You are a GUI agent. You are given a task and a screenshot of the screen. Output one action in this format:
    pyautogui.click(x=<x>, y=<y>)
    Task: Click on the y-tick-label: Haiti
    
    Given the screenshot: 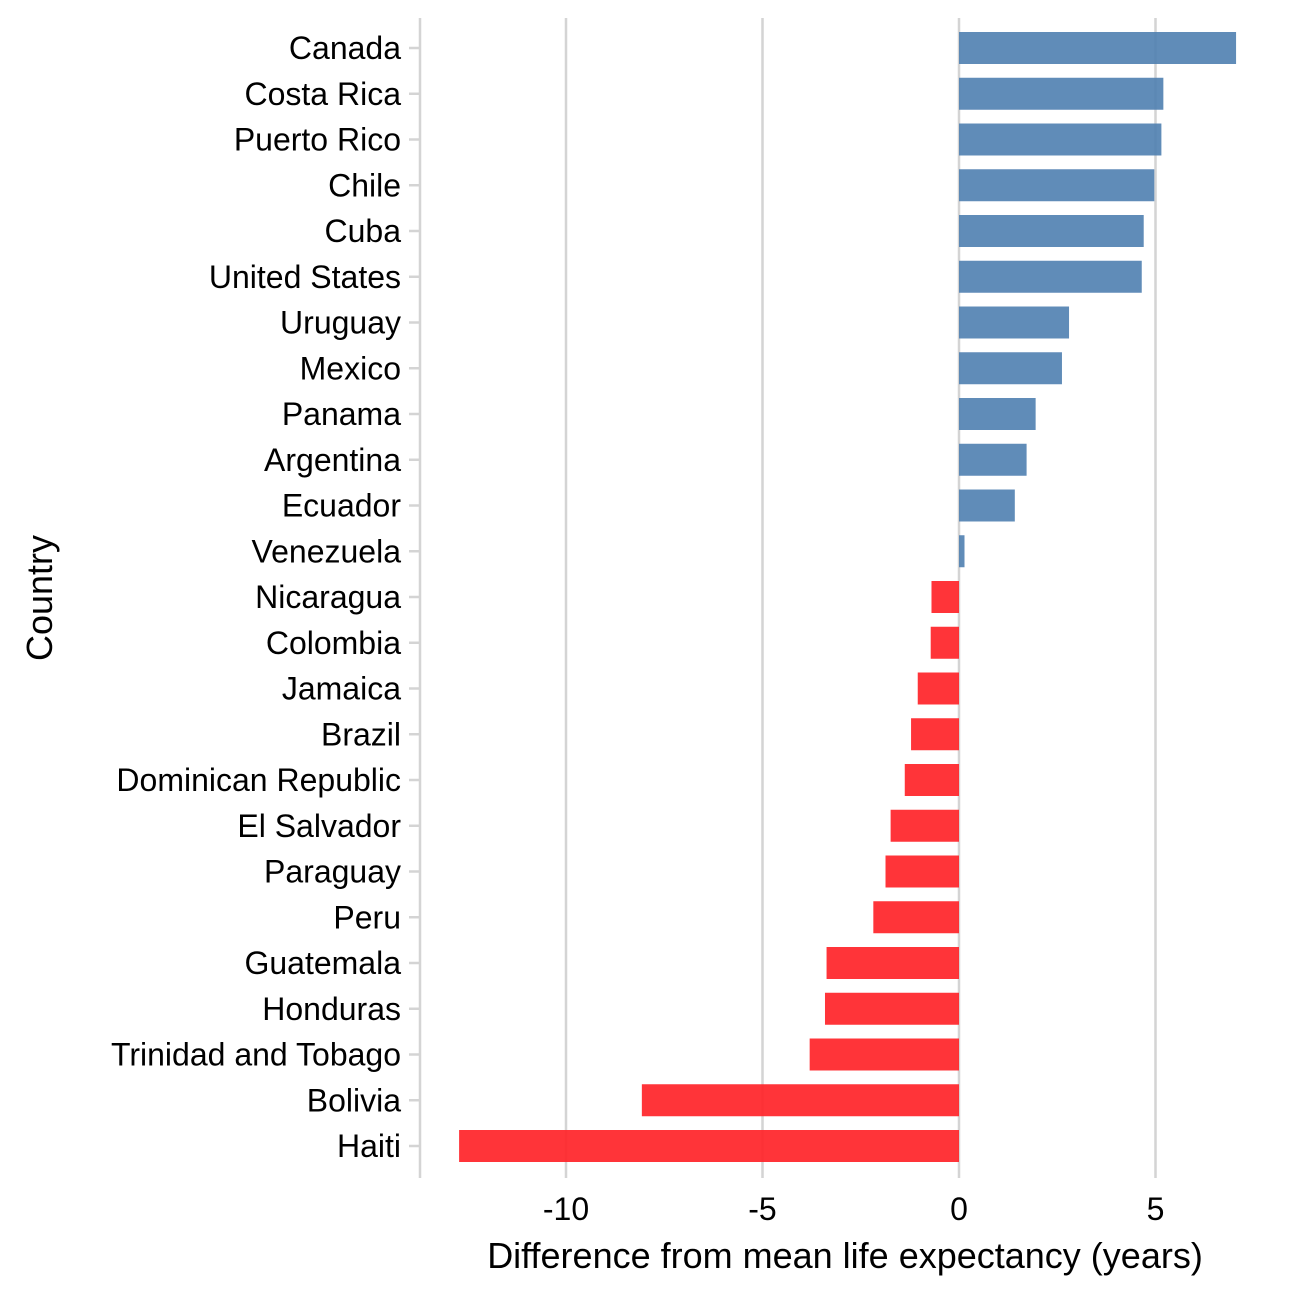 What is the action you would take?
    pyautogui.click(x=369, y=1146)
    